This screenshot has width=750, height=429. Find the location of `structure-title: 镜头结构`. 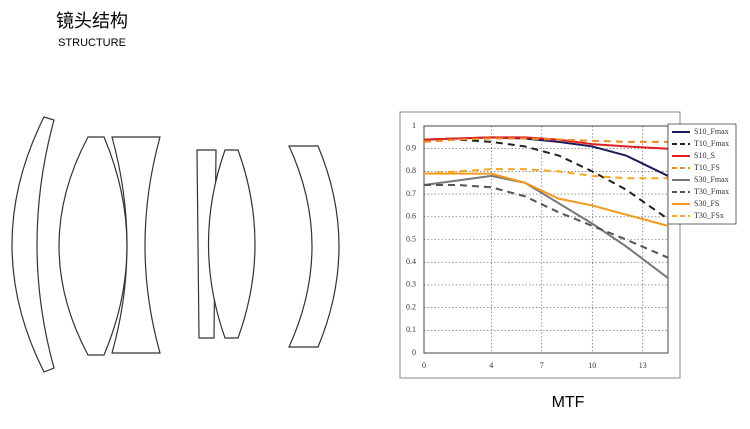

structure-title: 镜头结构 is located at coordinates (92, 21).